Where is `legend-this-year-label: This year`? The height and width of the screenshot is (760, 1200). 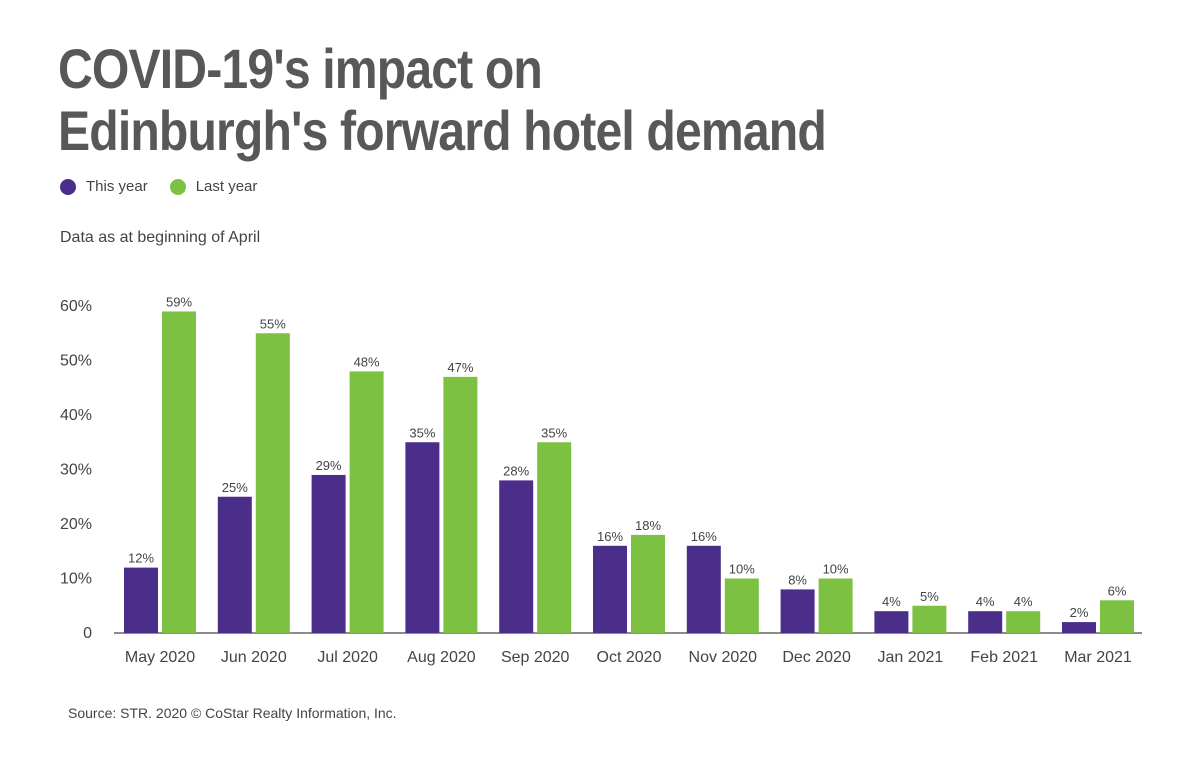 legend-this-year-label: This year is located at coordinates (117, 186).